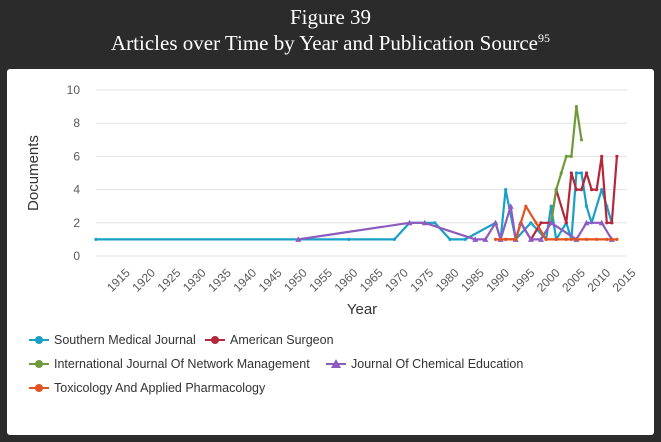 This screenshot has height=442, width=661. Describe the element at coordinates (598, 280) in the screenshot. I see `x-tick-label: 2010` at that location.